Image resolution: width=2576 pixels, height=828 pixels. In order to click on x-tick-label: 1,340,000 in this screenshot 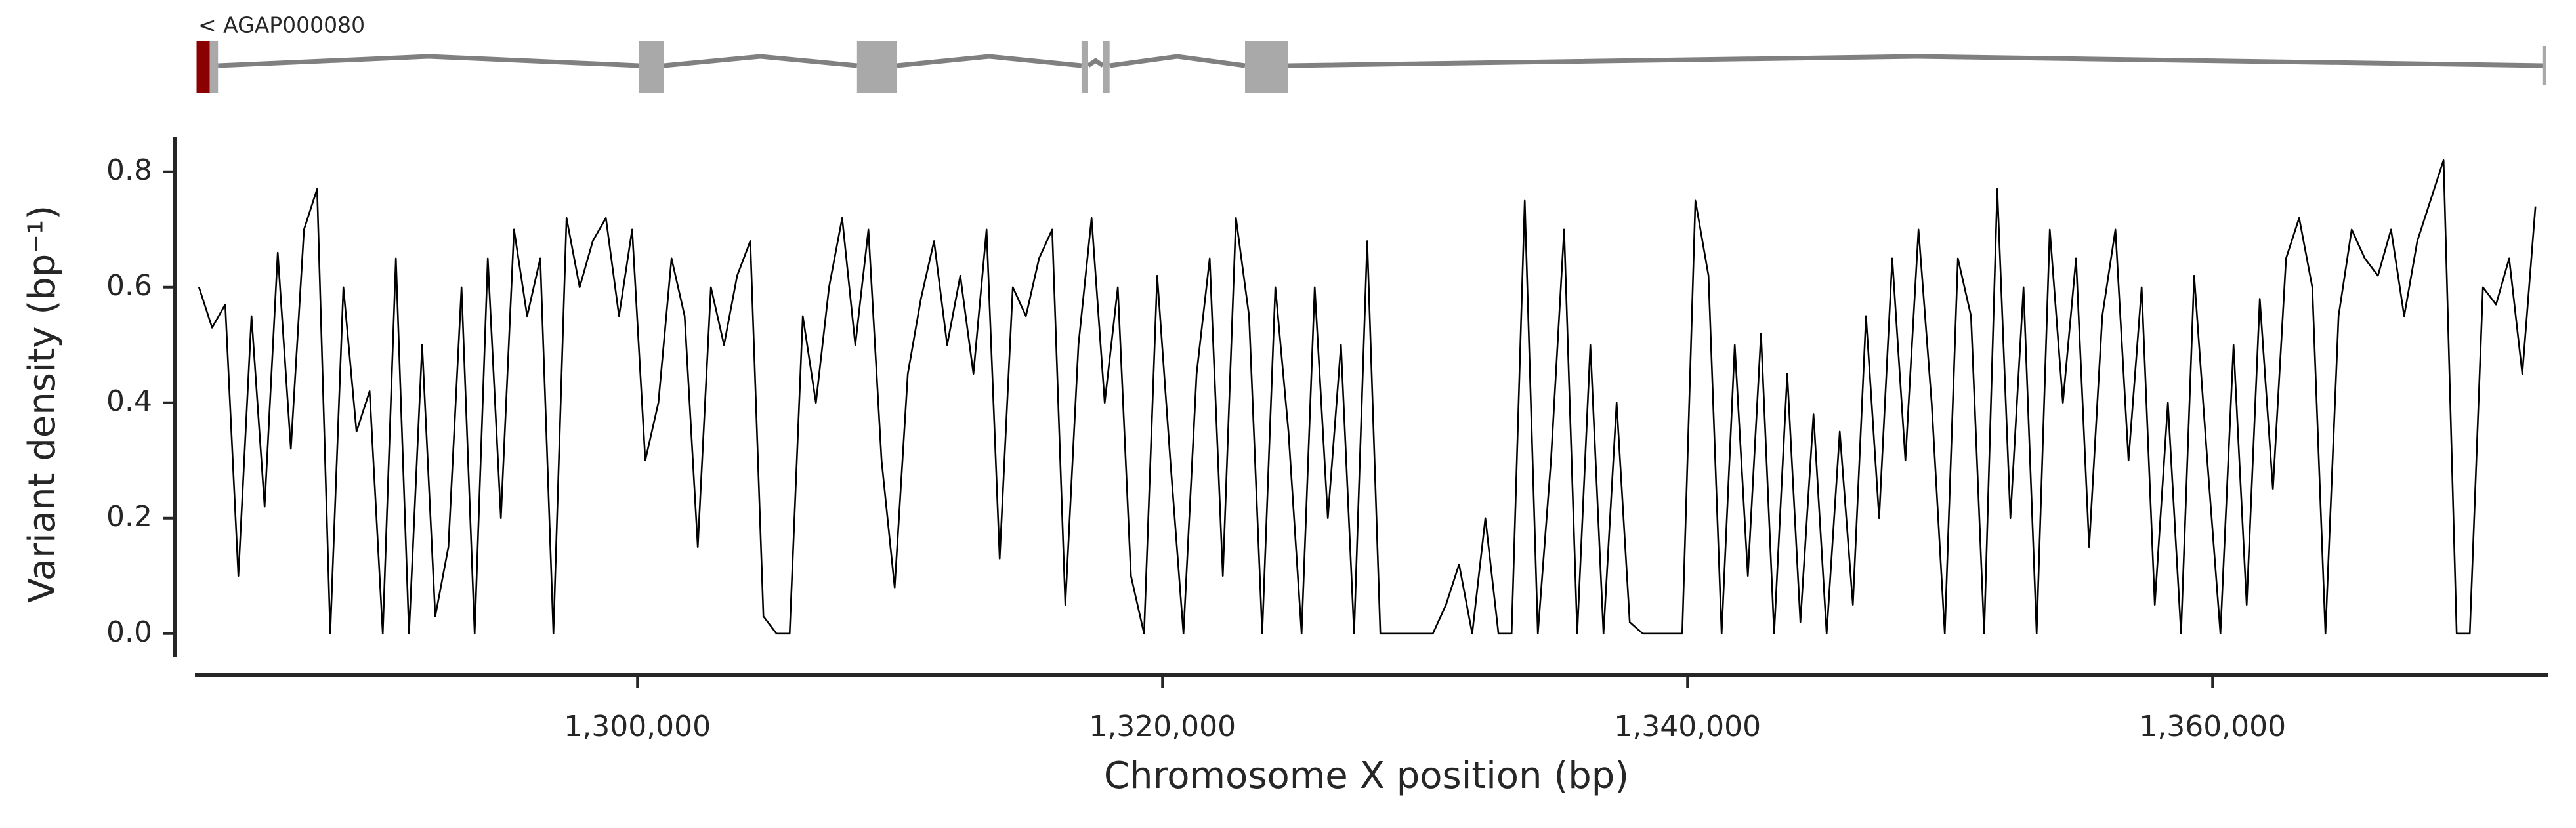, I will do `click(1687, 727)`.